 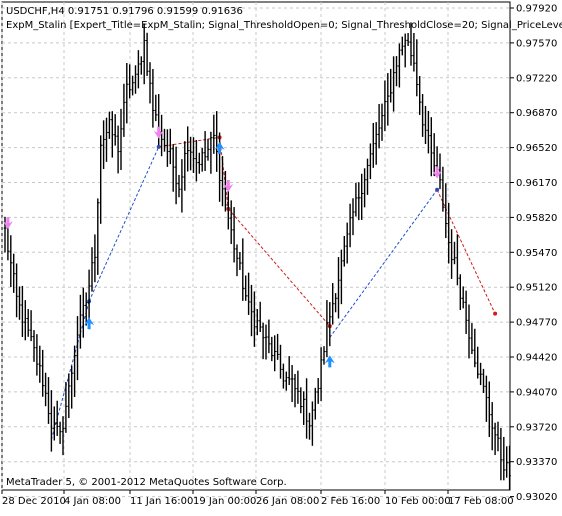 What do you see at coordinates (34, 501) in the screenshot?
I see `x-tick-label: 28 Dec 2010` at bounding box center [34, 501].